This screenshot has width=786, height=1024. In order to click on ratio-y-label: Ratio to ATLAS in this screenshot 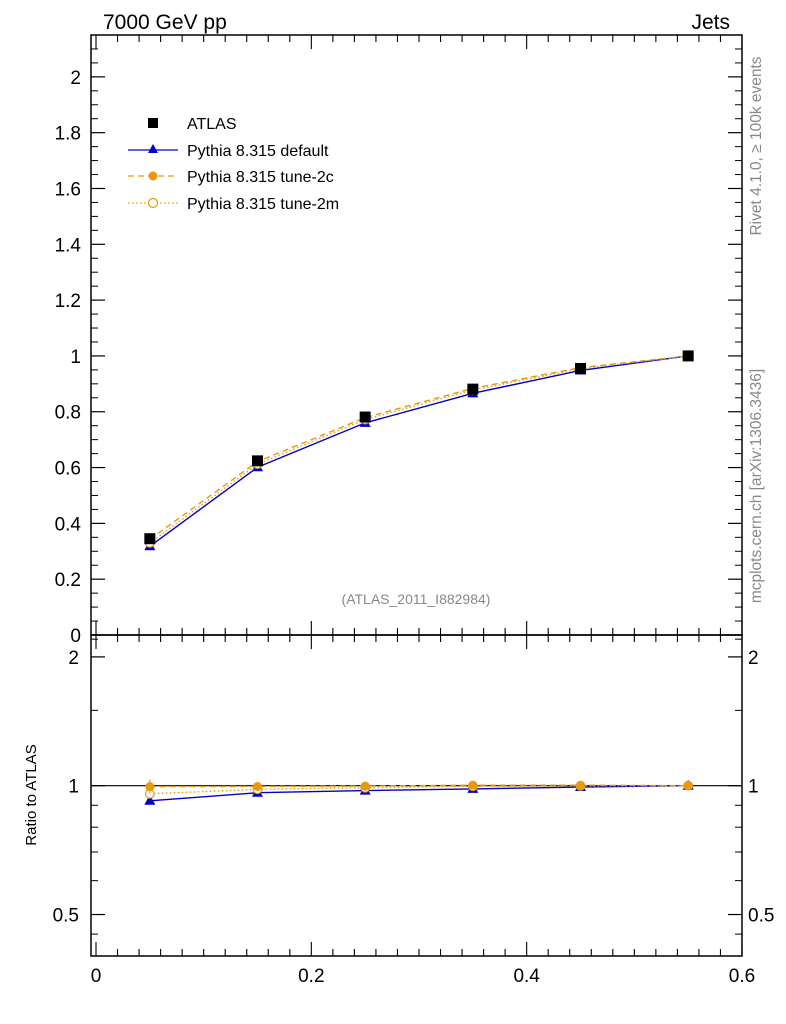, I will do `click(31, 794)`.